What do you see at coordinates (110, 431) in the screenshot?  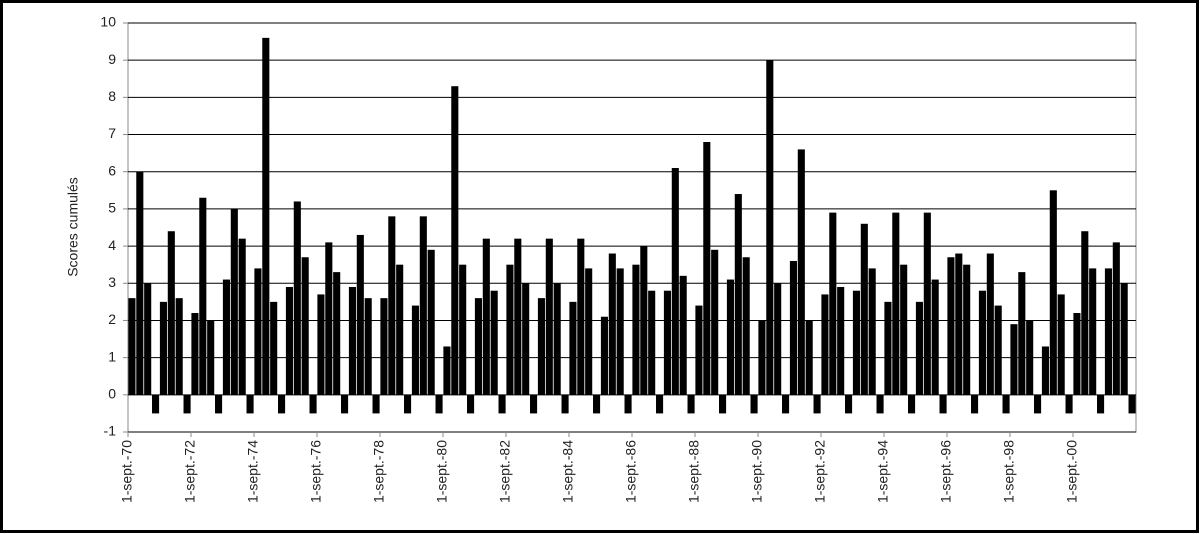 I see `y-tick-label: -1` at bounding box center [110, 431].